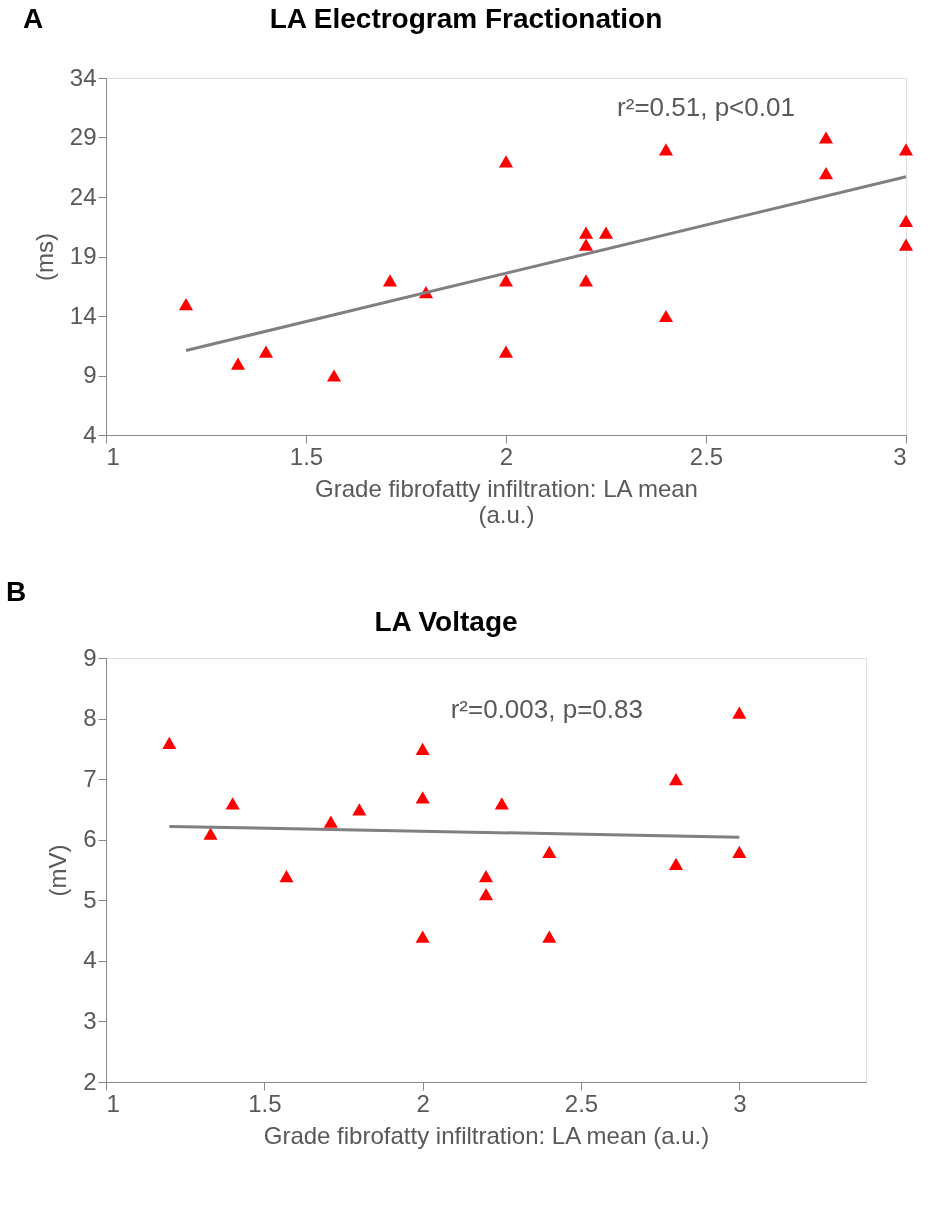 The image size is (944, 1228). Describe the element at coordinates (16, 591) in the screenshot. I see `text: B` at that location.